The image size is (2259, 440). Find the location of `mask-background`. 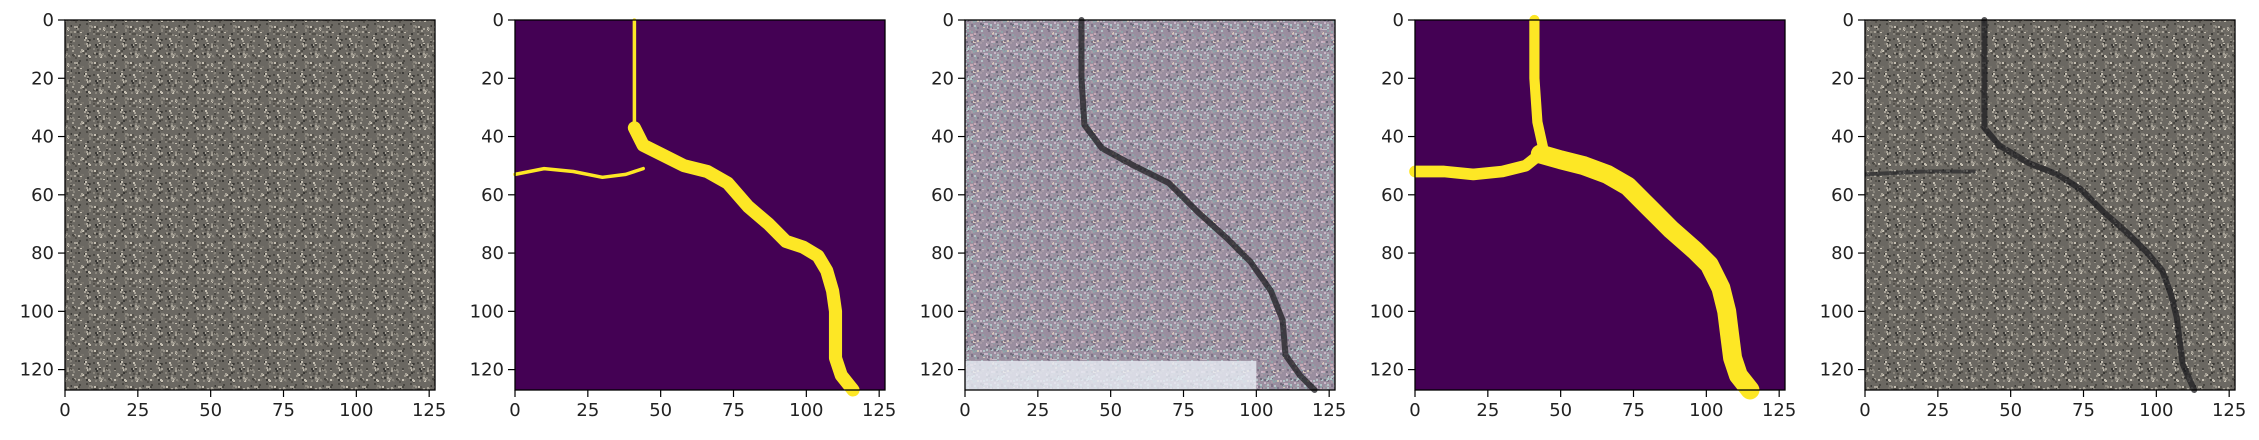

mask-background is located at coordinates (700, 205).